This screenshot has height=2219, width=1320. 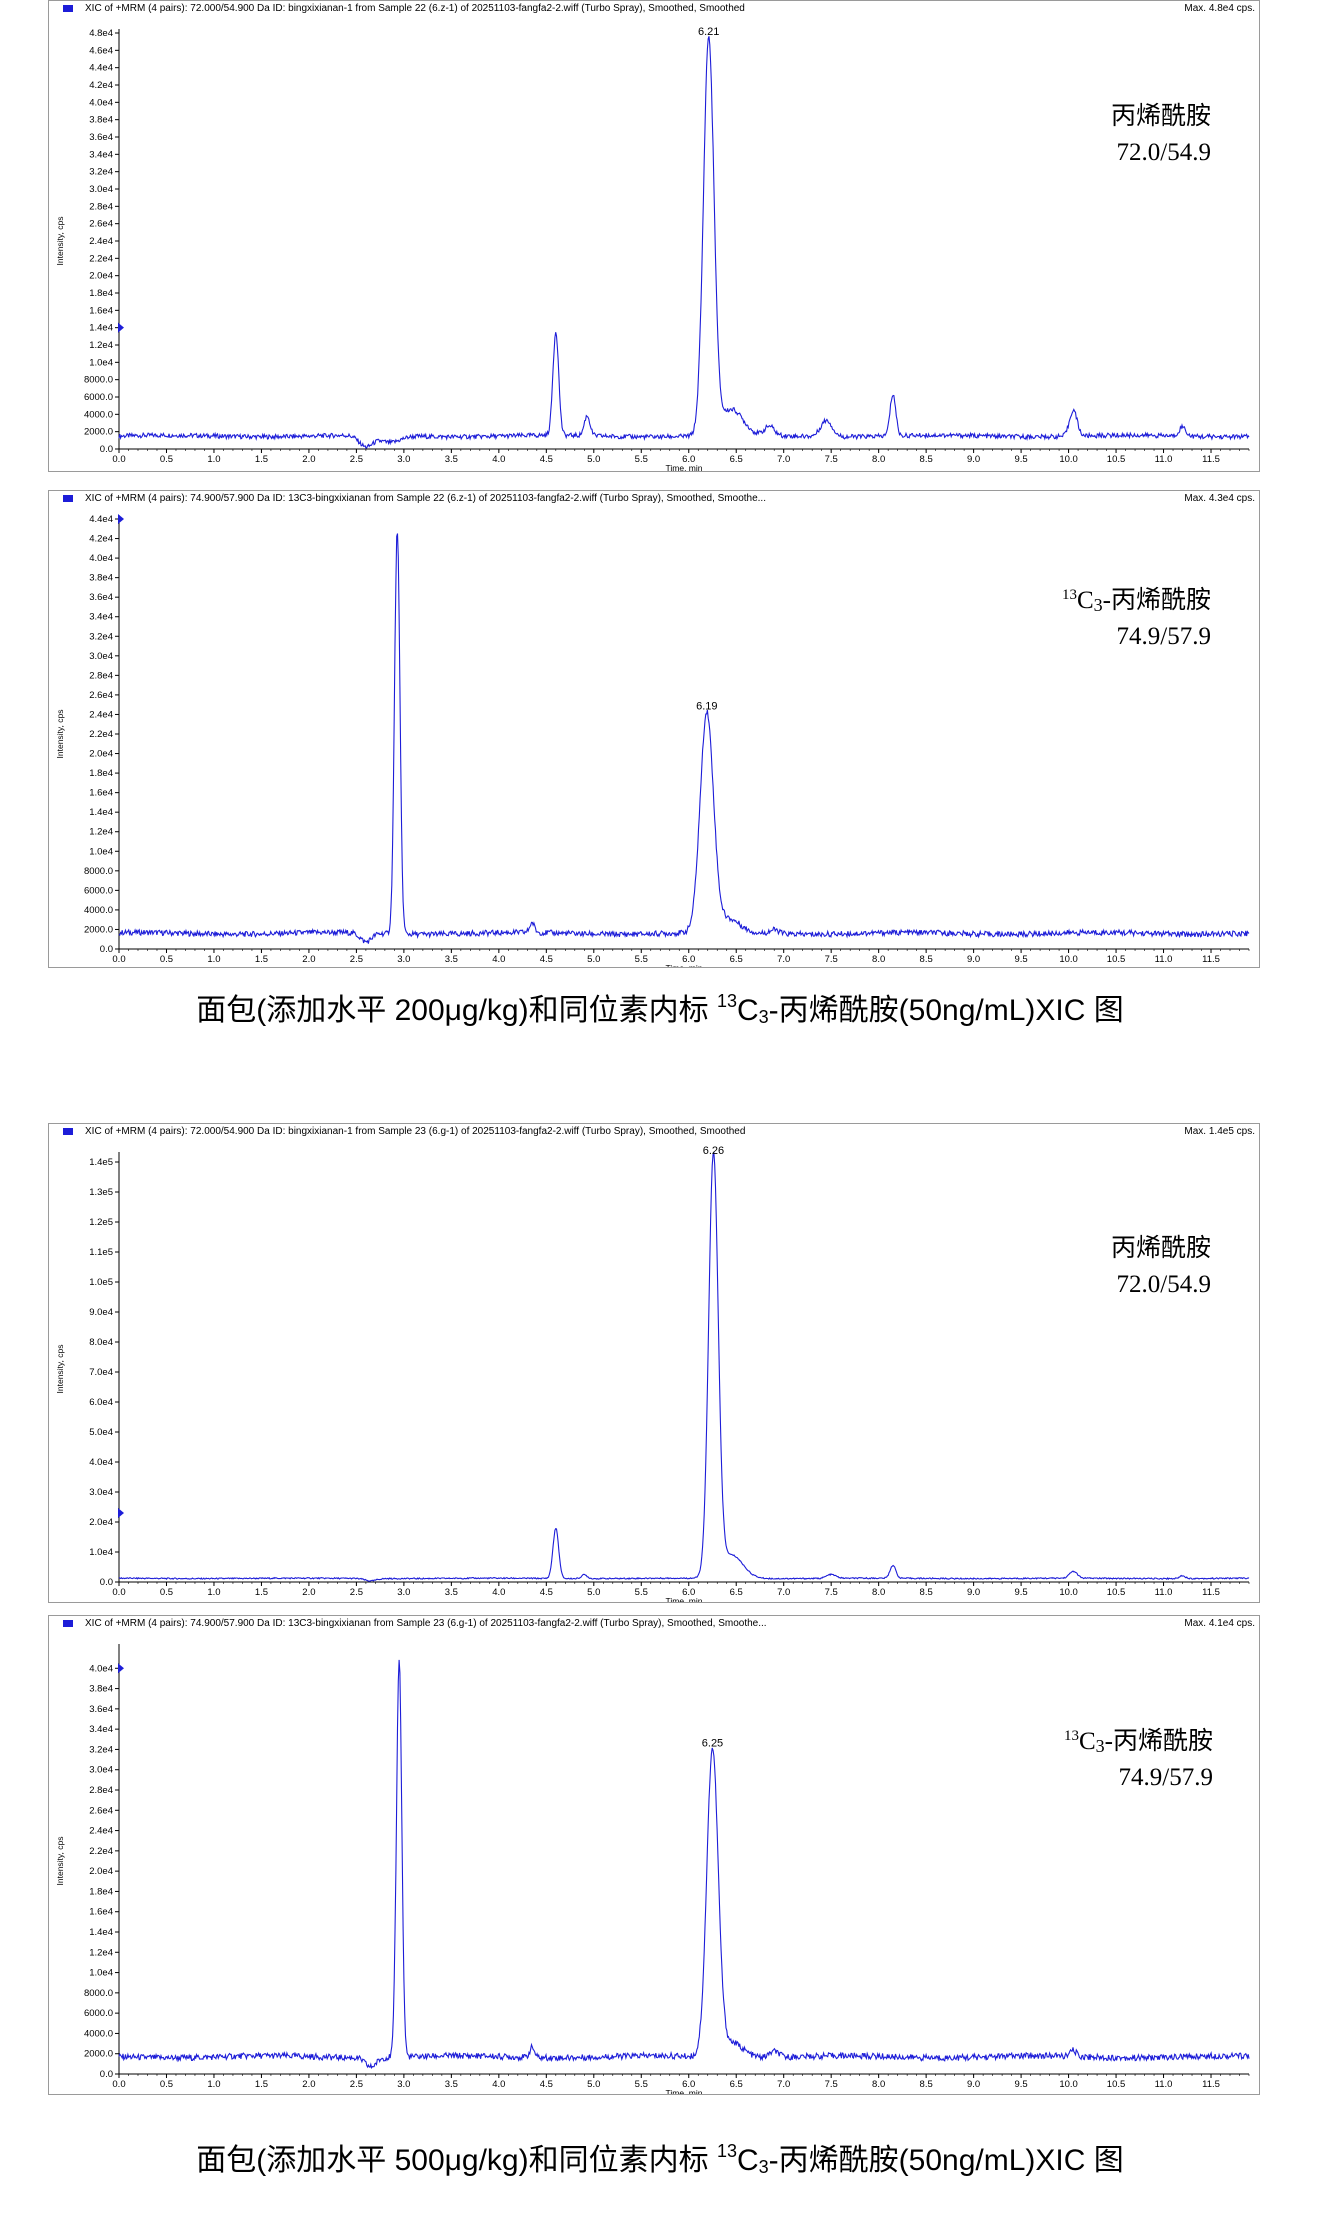 What do you see at coordinates (101, 85) in the screenshot?
I see `y-tick-label: 4.2e4` at bounding box center [101, 85].